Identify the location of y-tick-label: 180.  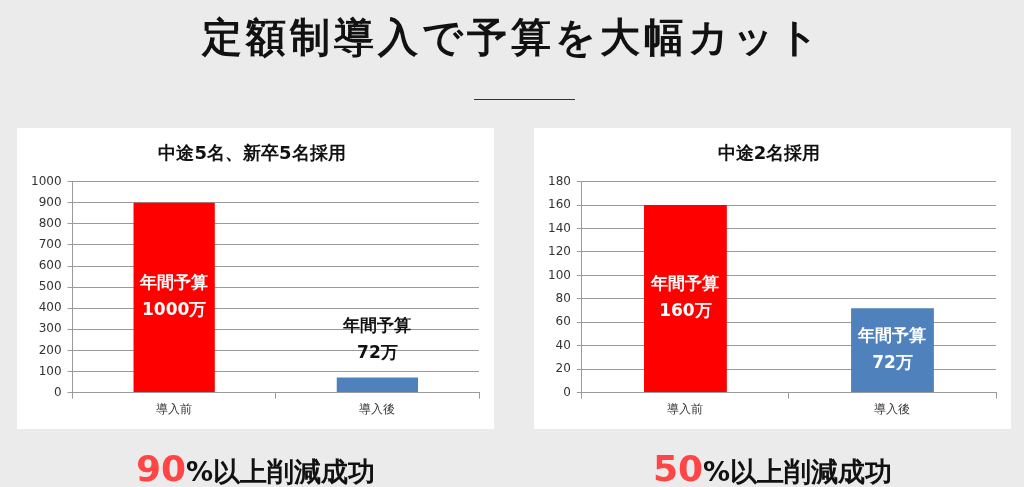
(559, 180).